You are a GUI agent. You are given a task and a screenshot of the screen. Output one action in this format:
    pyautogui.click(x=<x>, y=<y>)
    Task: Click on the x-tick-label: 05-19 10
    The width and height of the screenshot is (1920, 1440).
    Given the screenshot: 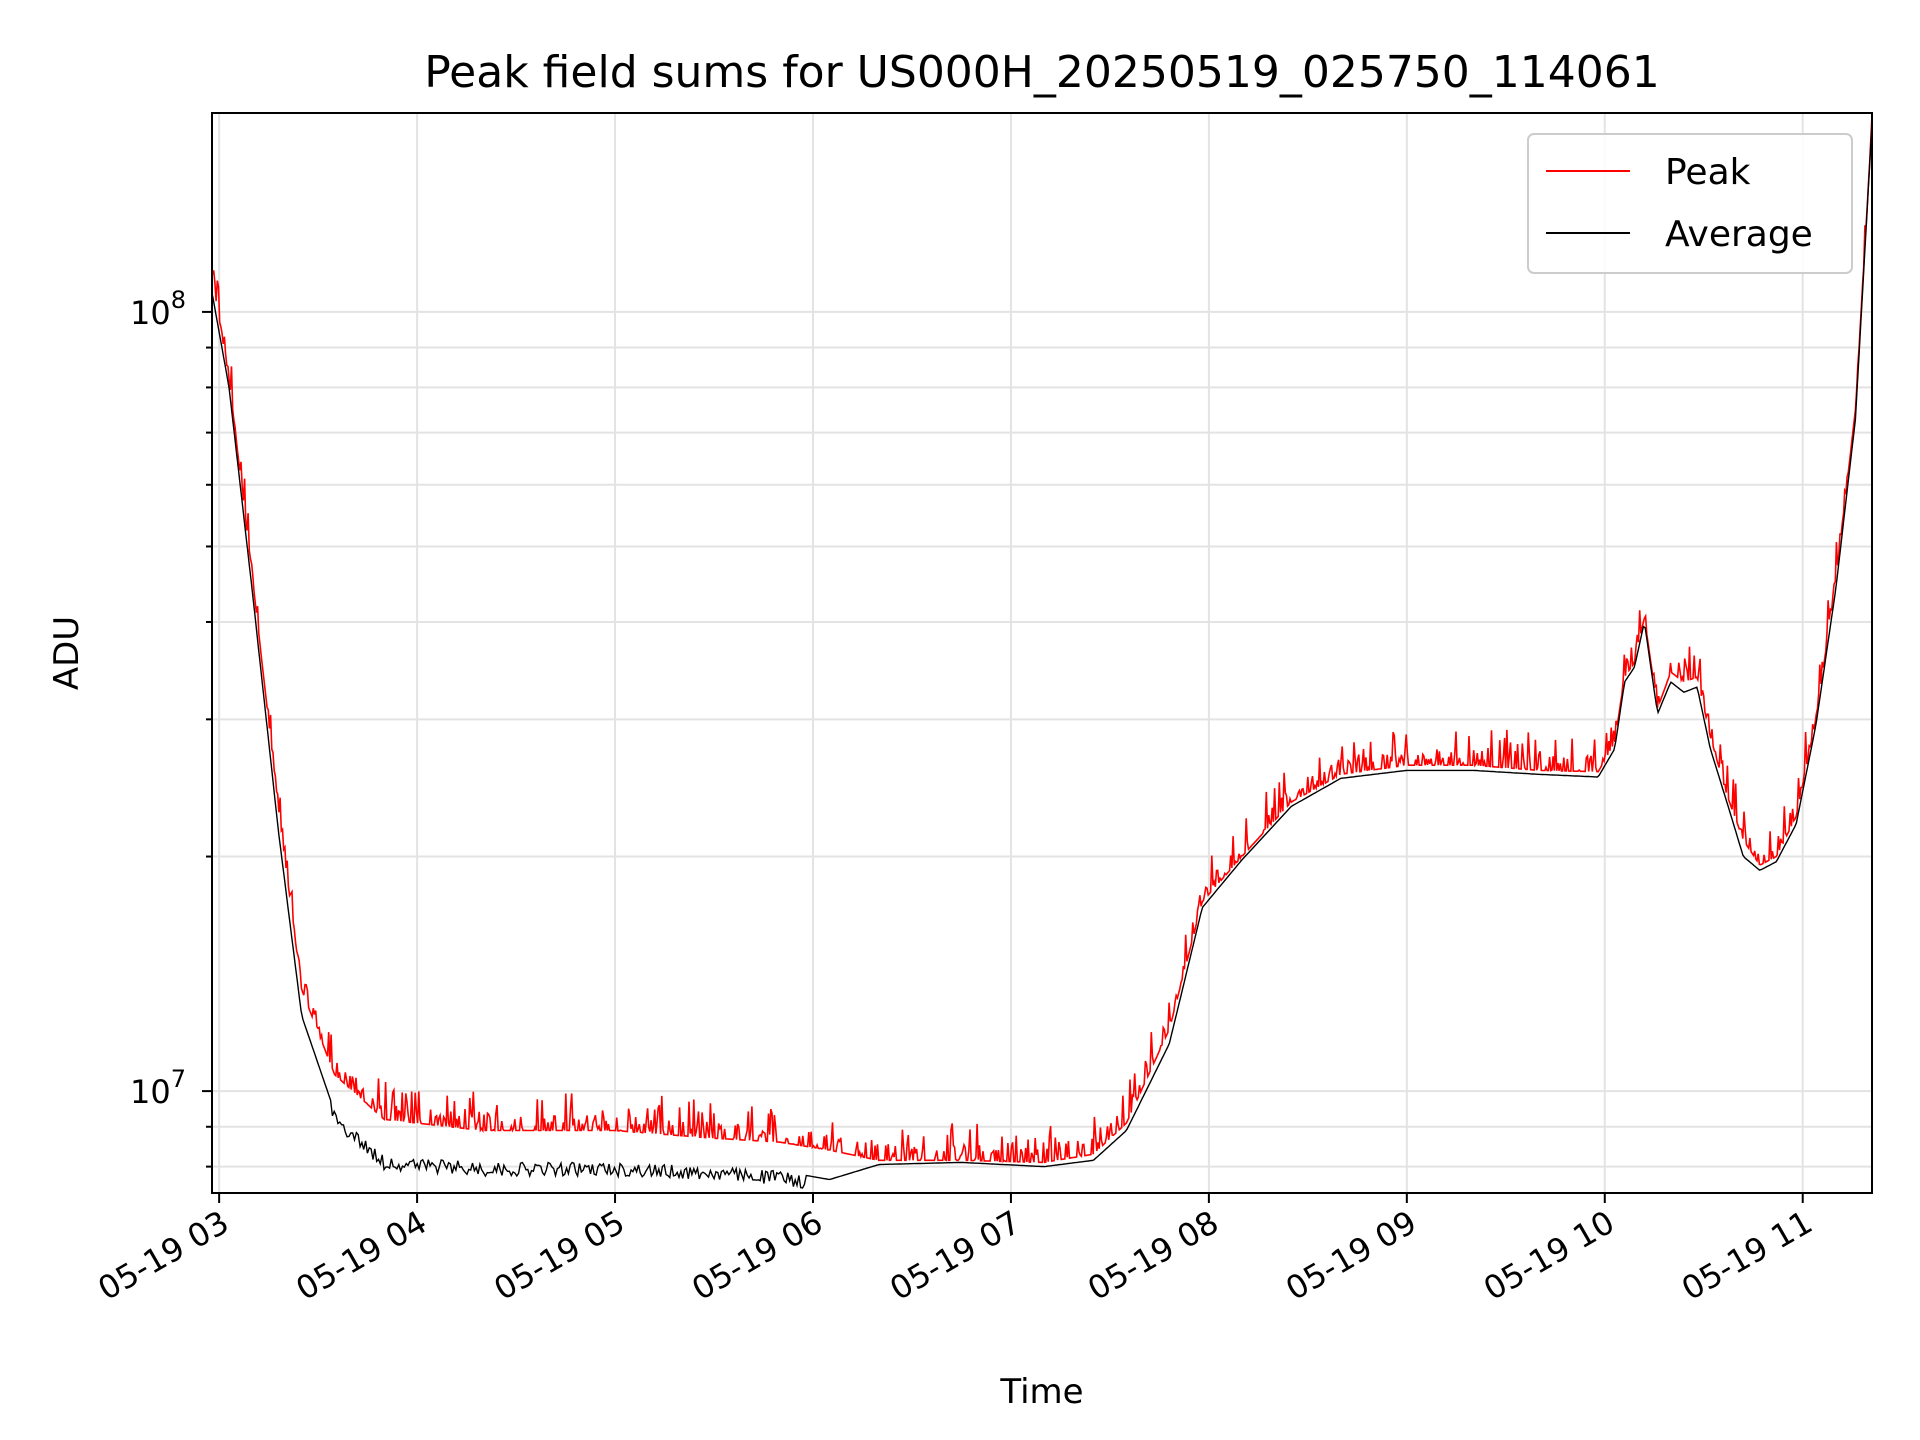 What is the action you would take?
    pyautogui.click(x=1549, y=1255)
    